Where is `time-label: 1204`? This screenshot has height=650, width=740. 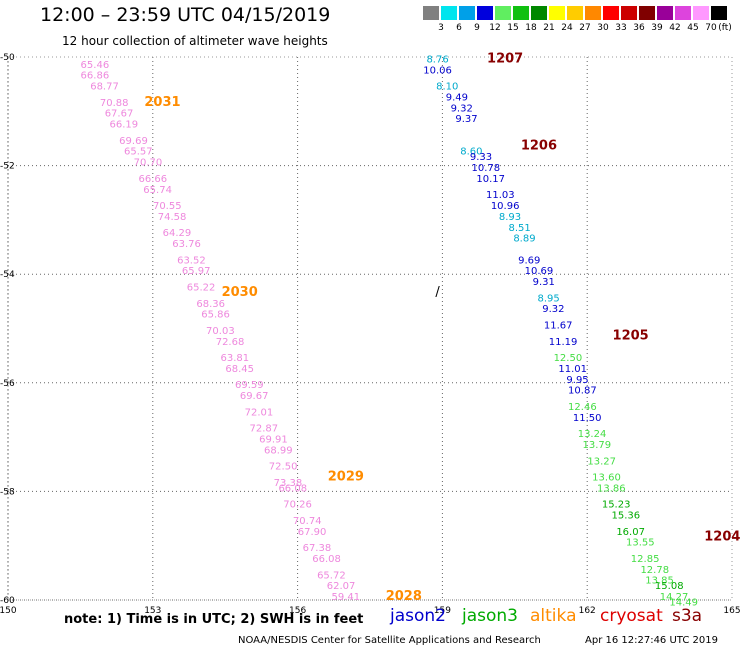
time-label: 1204 is located at coordinates (722, 536).